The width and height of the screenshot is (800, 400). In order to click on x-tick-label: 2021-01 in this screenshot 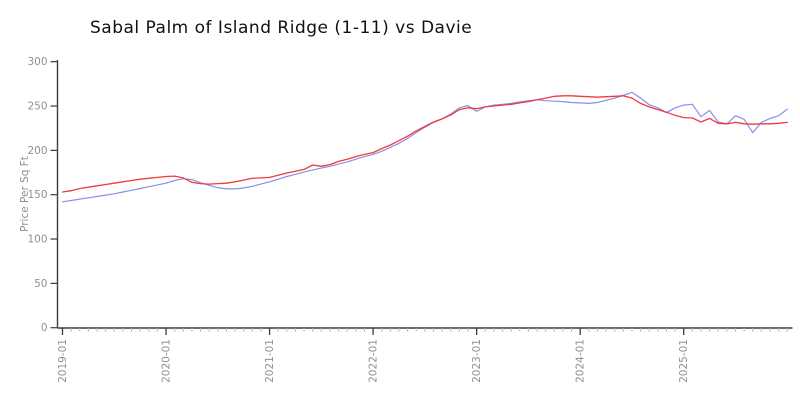, I will do `click(270, 361)`.